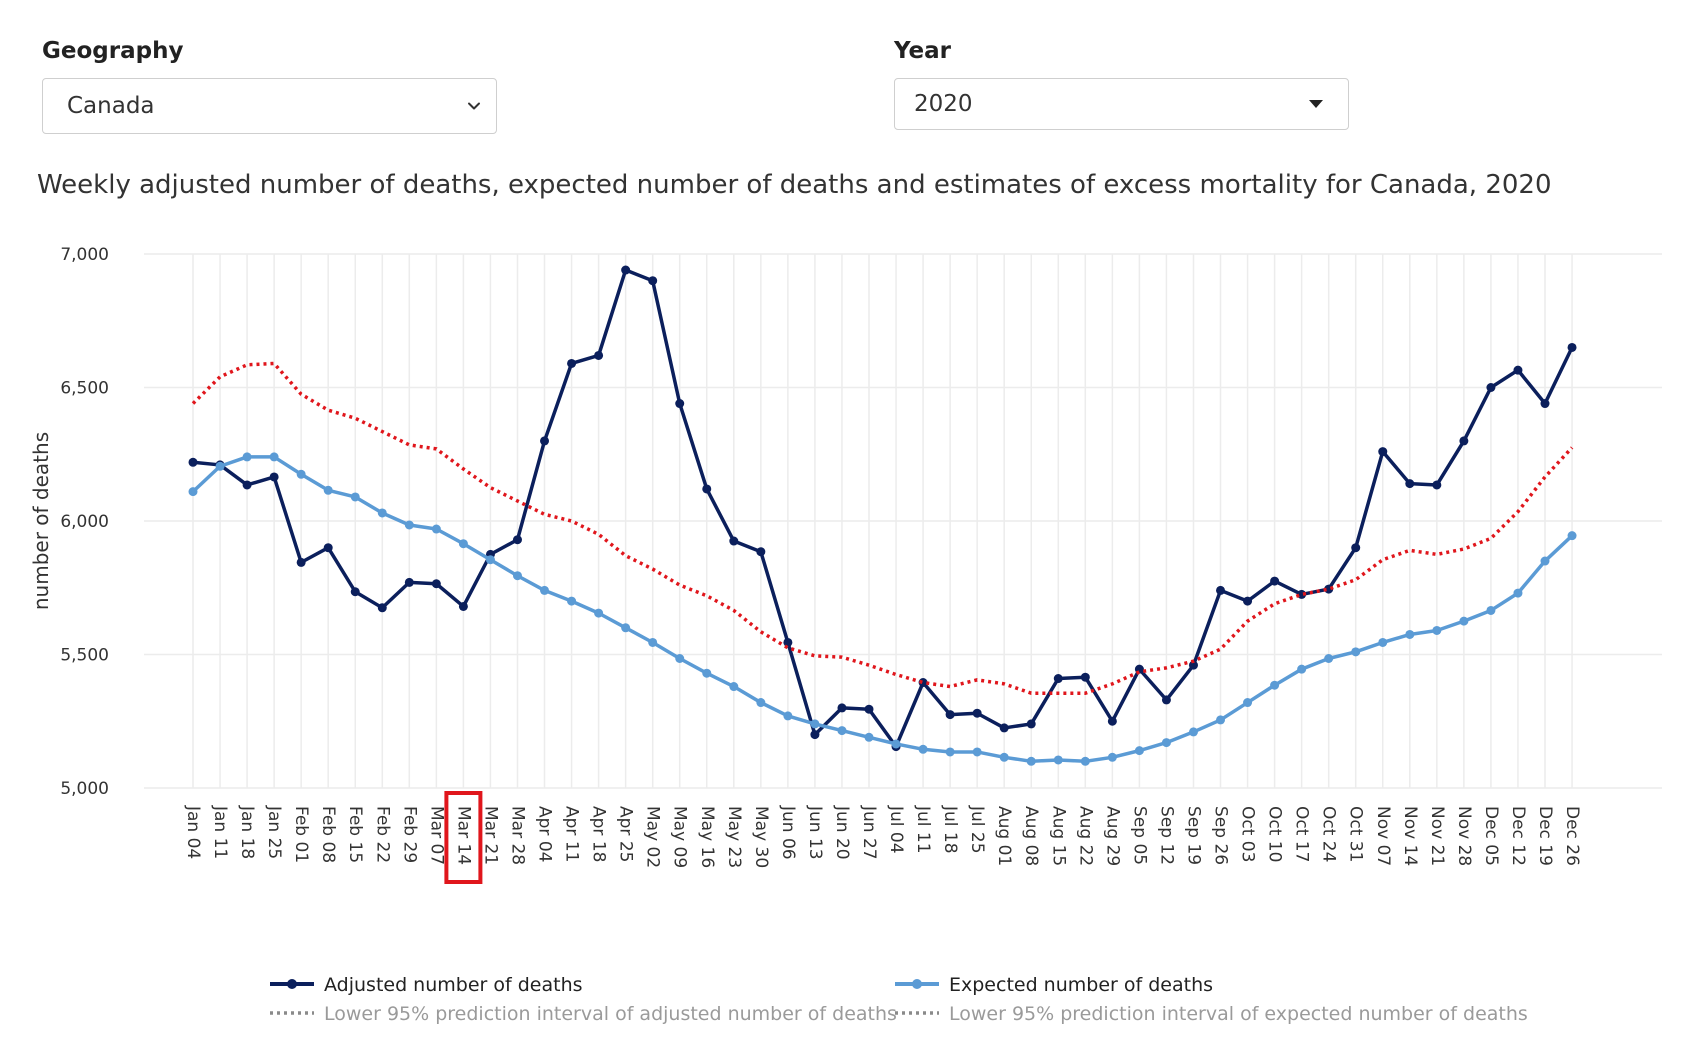  I want to click on x-tick-label: Sep 05, so click(1139, 835).